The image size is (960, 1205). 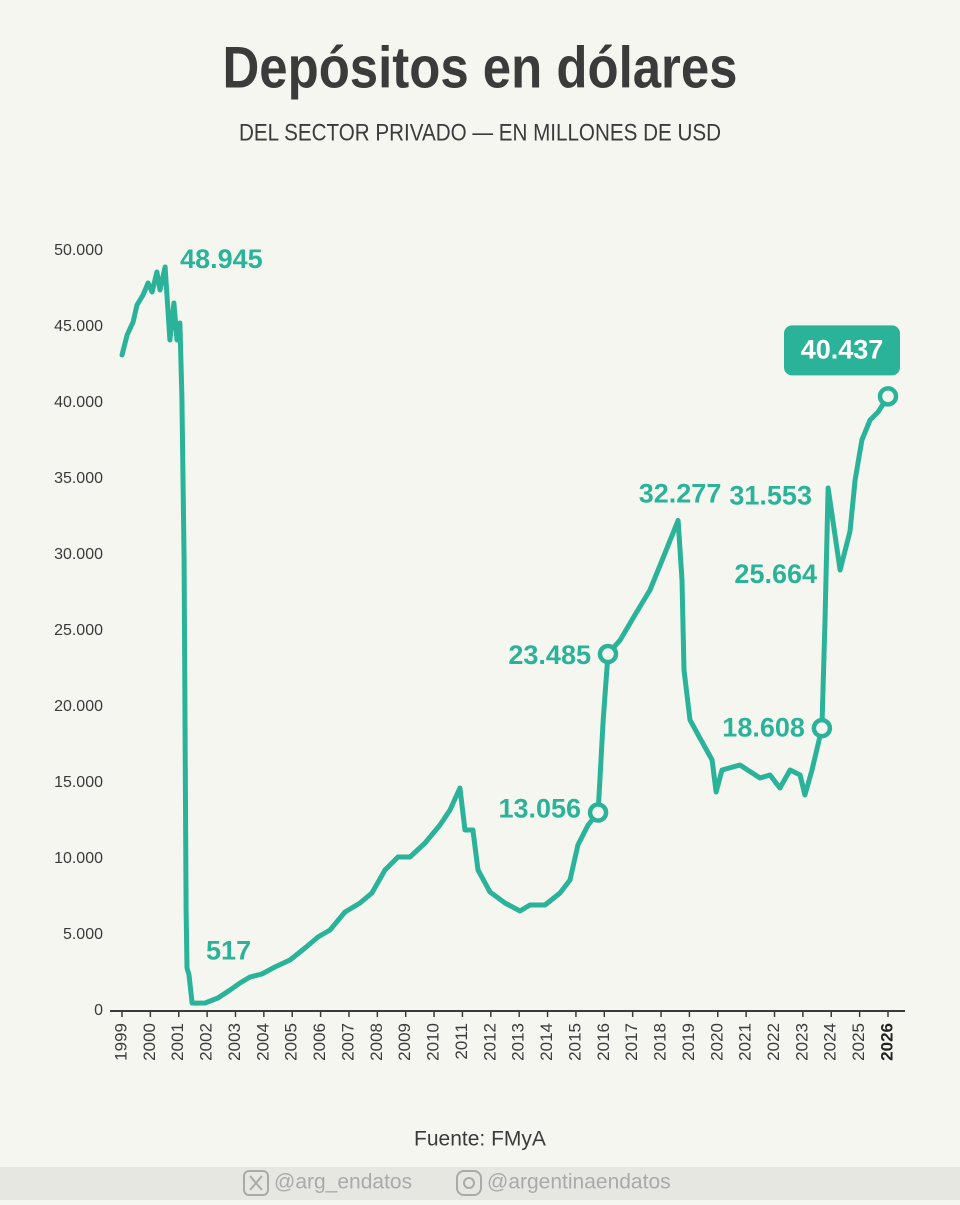 I want to click on chart-subtitle: DEL SECTOR PRIVADO — EN MILLONES DE USD, so click(x=480, y=132).